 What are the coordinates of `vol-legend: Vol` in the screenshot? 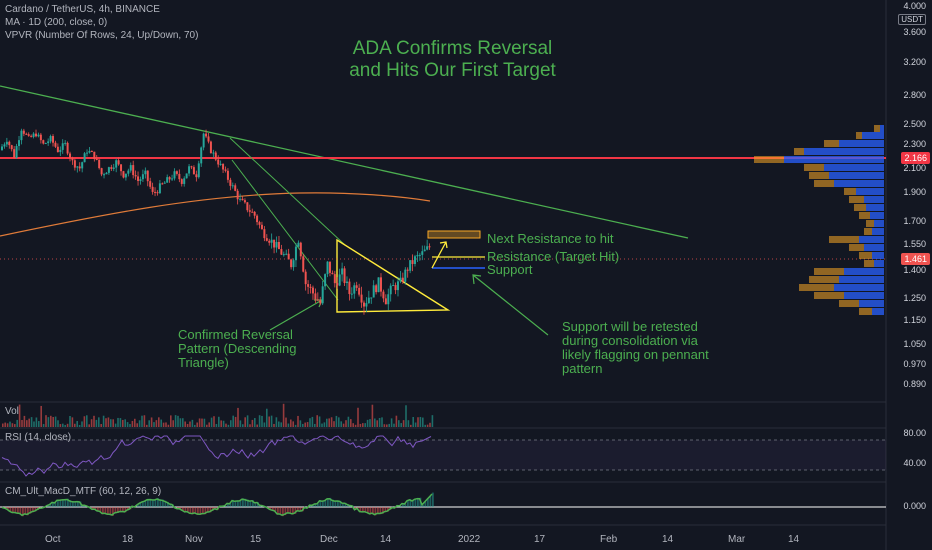 It's located at (12, 411).